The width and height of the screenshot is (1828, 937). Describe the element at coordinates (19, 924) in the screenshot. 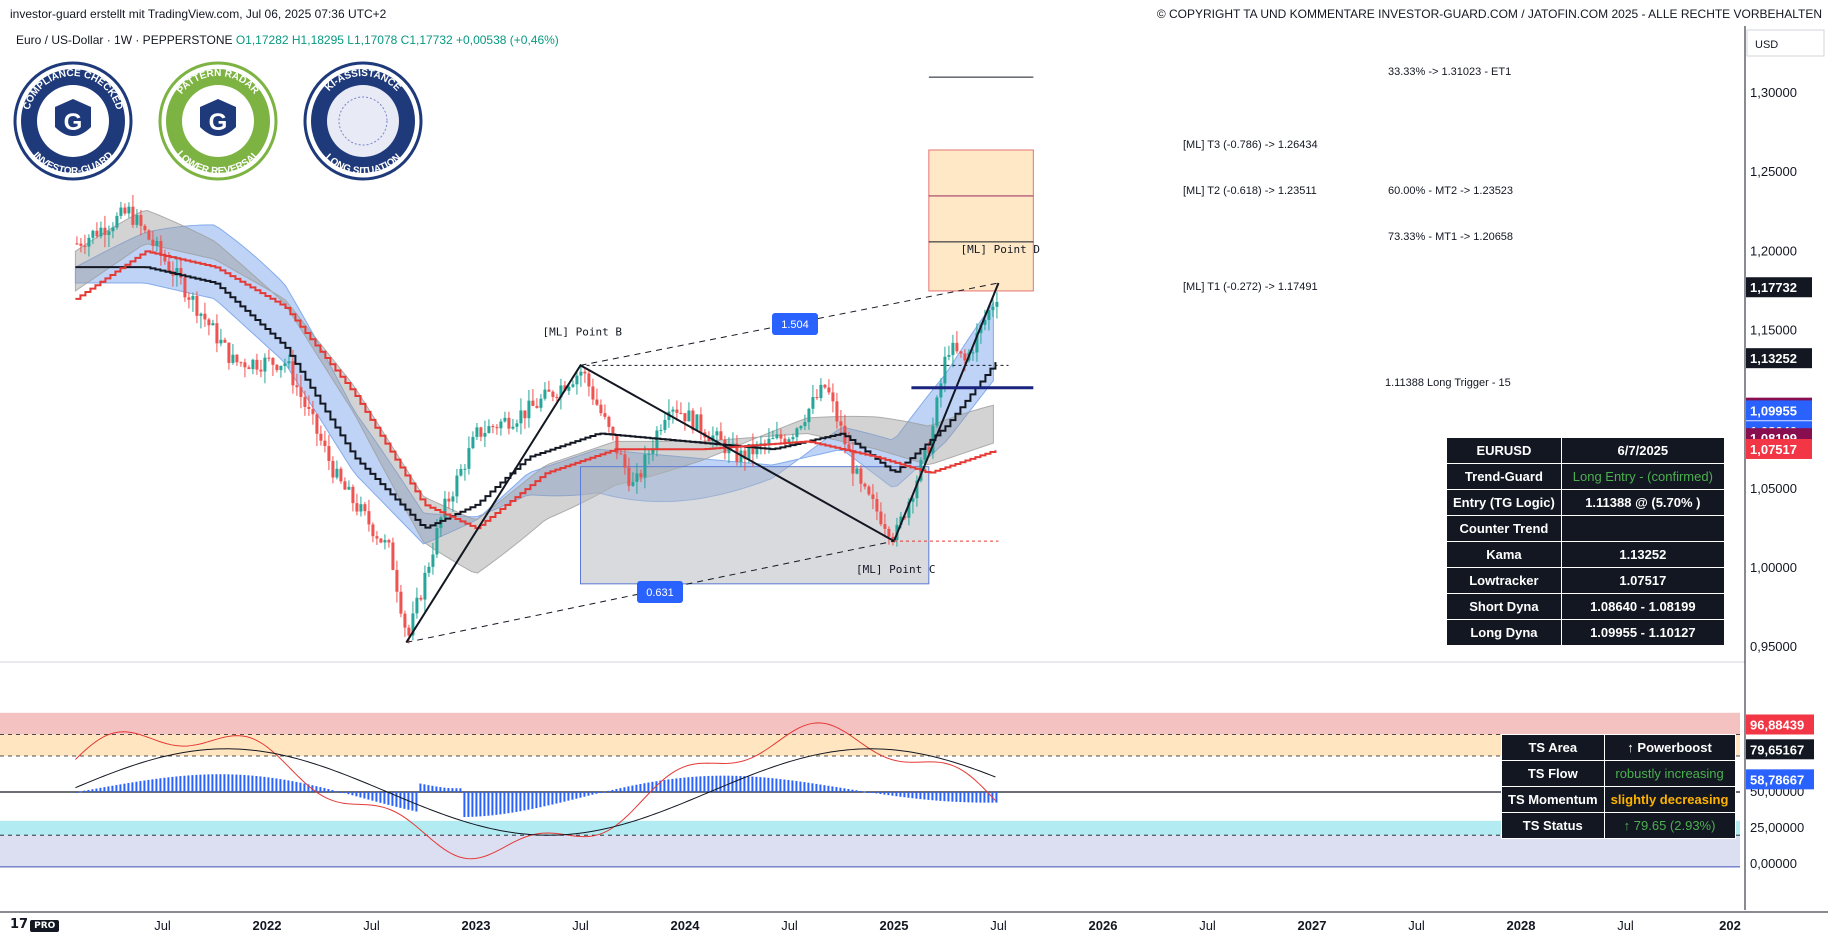

I see `logo-mark: 17` at that location.